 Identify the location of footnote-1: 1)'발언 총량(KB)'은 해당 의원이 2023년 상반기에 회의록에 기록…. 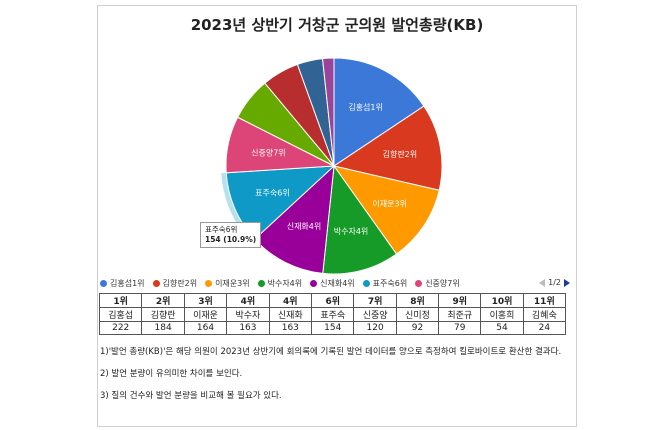
(331, 352).